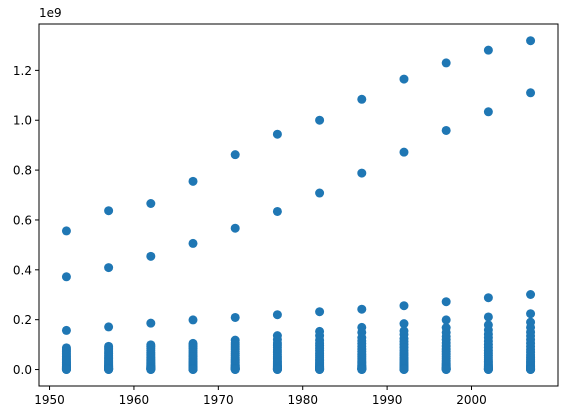  Describe the element at coordinates (22, 121) in the screenshot. I see `y-tick-label: 1.0` at that location.